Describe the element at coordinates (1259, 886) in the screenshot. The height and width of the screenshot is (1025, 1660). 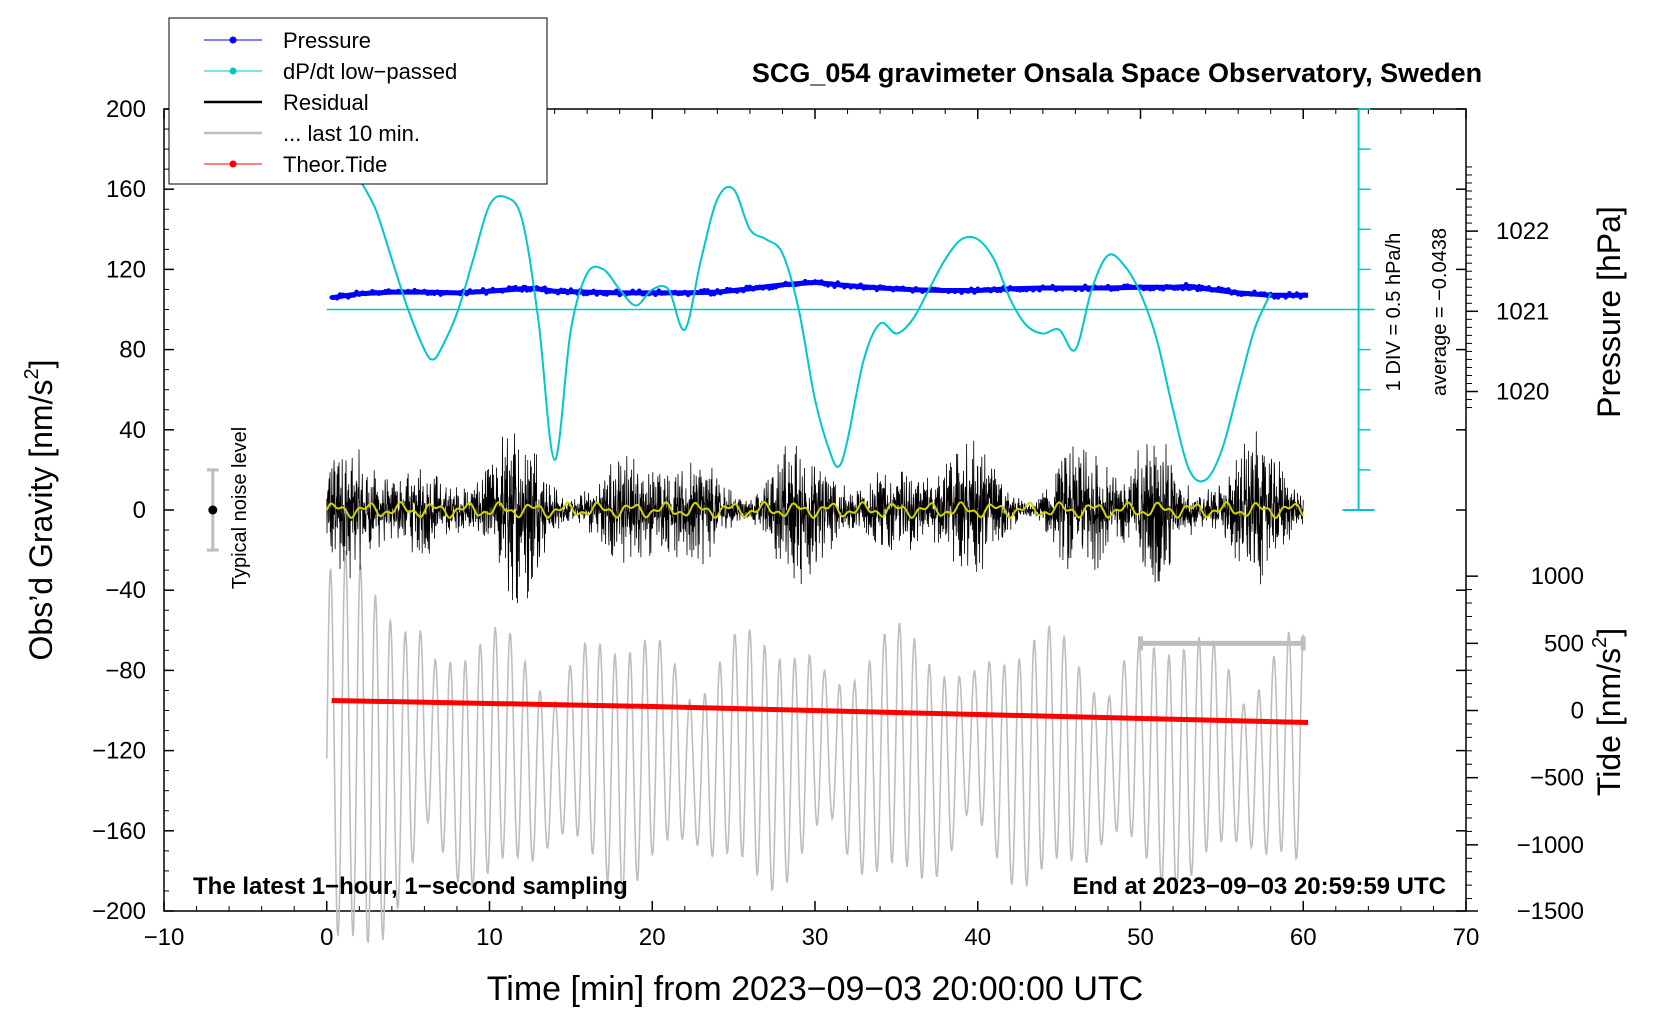
I see `footer-right: End at 2023−09−03 20:59:59 UTC` at that location.